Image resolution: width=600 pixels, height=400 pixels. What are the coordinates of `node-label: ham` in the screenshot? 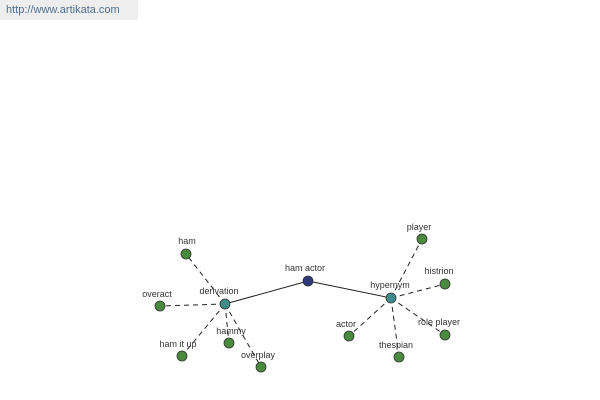 It's located at (187, 241).